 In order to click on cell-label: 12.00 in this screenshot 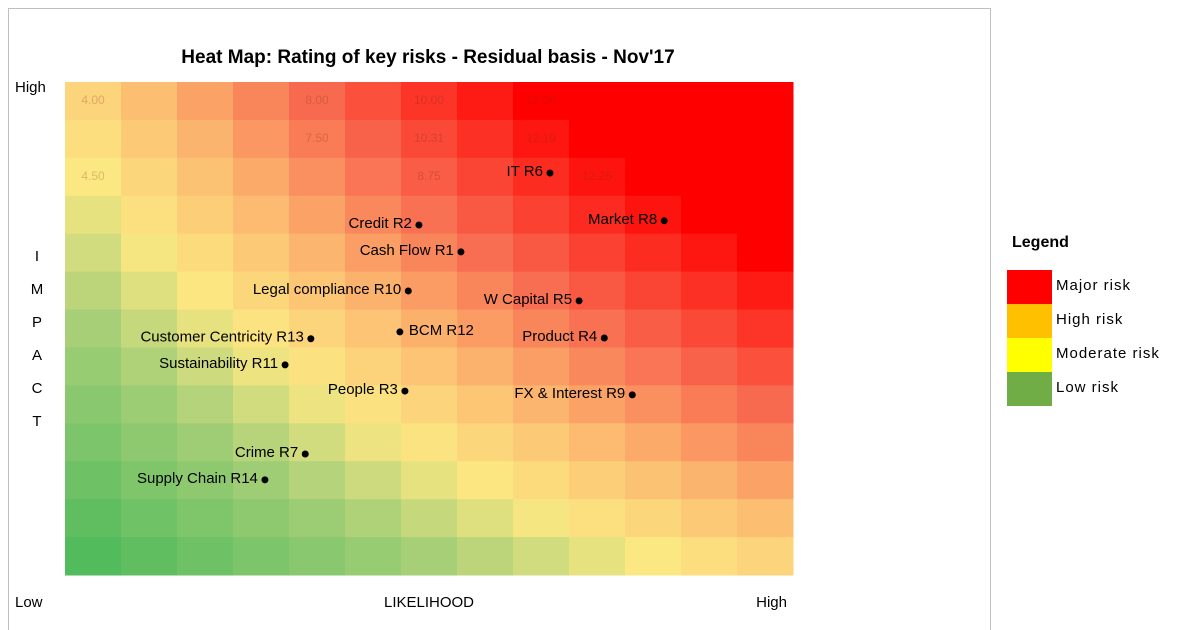, I will do `click(541, 100)`.